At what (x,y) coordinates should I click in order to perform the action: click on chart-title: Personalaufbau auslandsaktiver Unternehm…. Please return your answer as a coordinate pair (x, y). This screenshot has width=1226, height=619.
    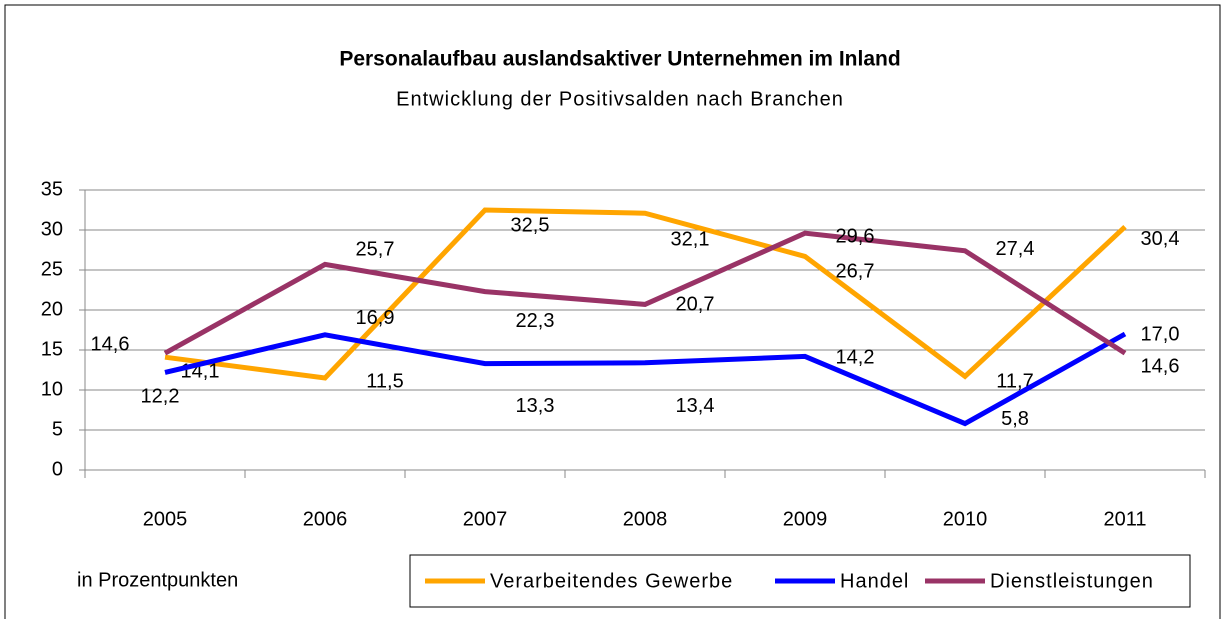
    Looking at the image, I should click on (619, 59).